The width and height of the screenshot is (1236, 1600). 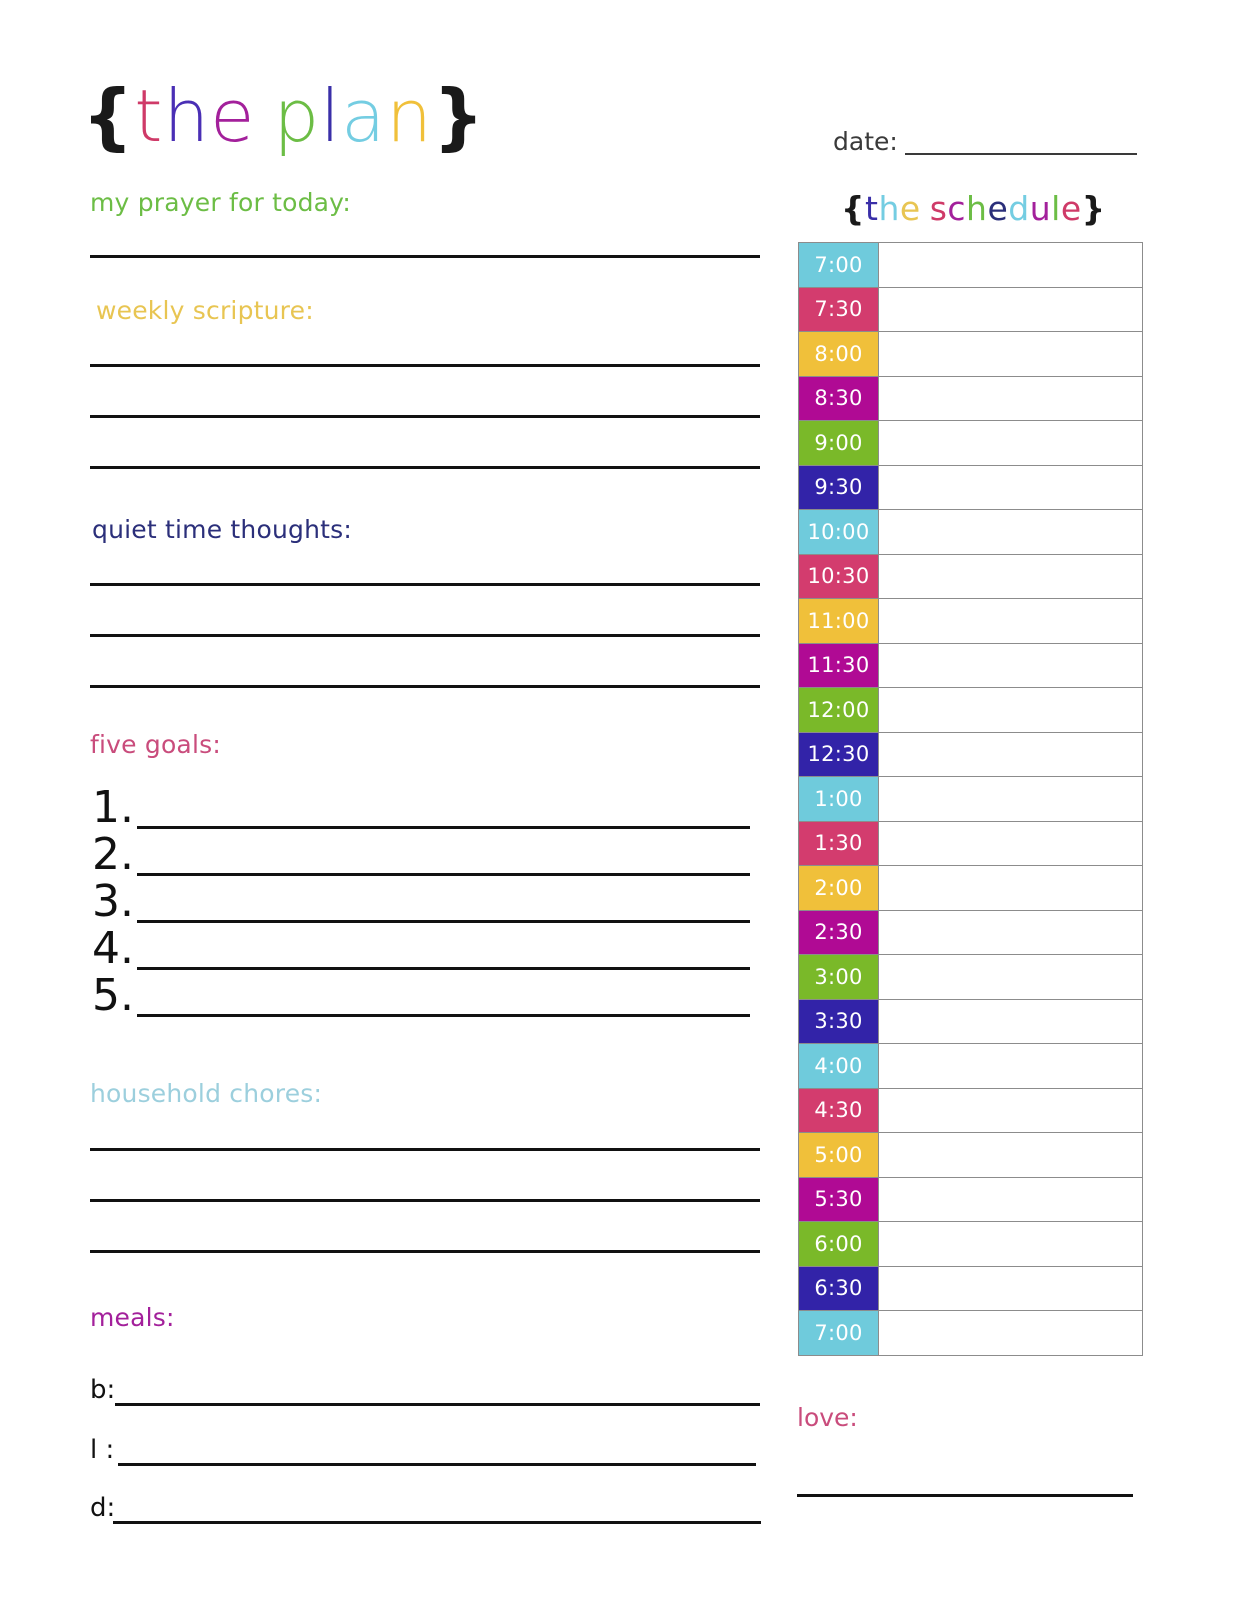 I want to click on date-input-line, so click(x=1021, y=154).